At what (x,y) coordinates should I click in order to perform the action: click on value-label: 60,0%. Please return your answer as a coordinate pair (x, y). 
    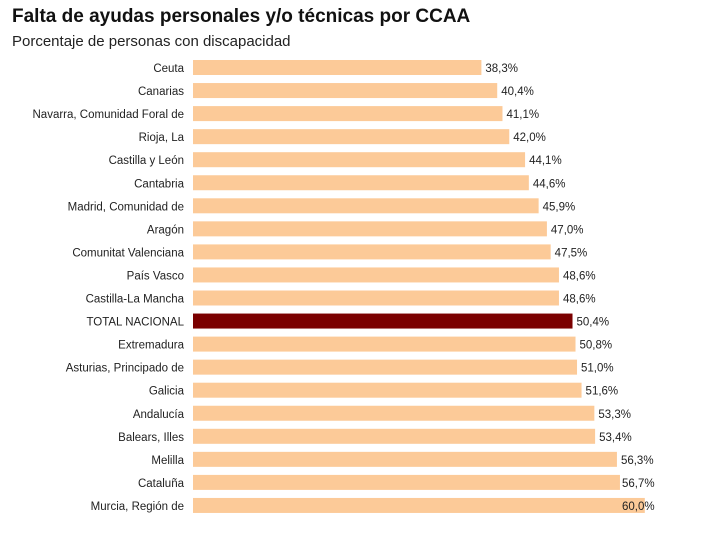
    Looking at the image, I should click on (638, 507).